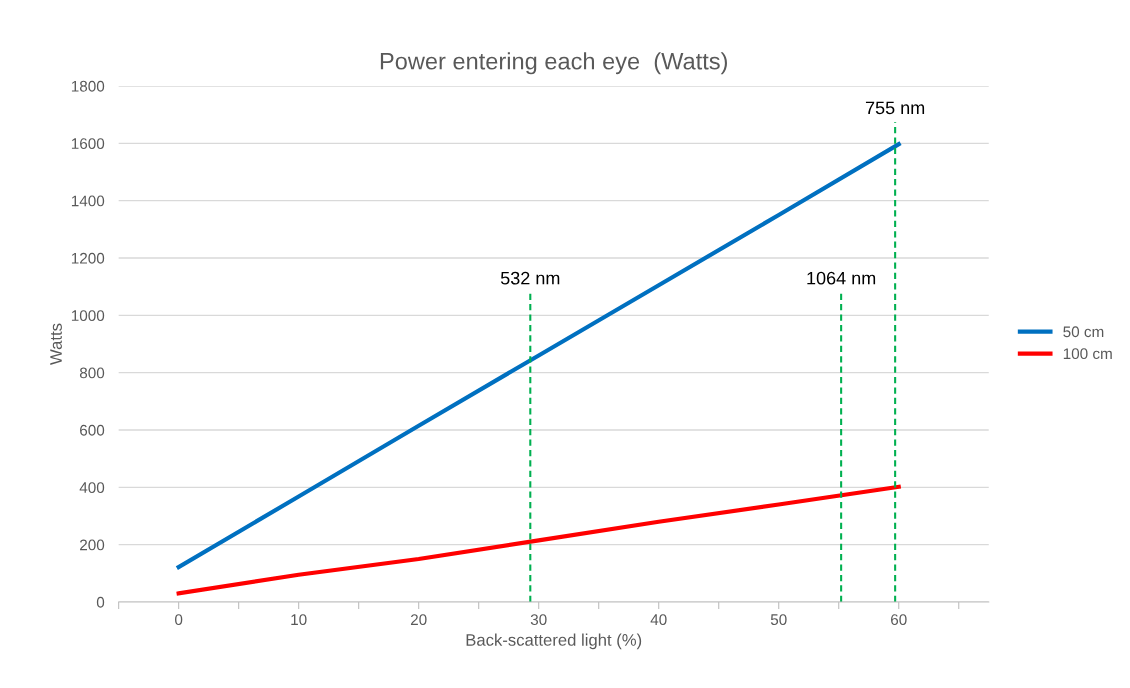 The height and width of the screenshot is (688, 1130). I want to click on legend-label: 50 cm, so click(1083, 332).